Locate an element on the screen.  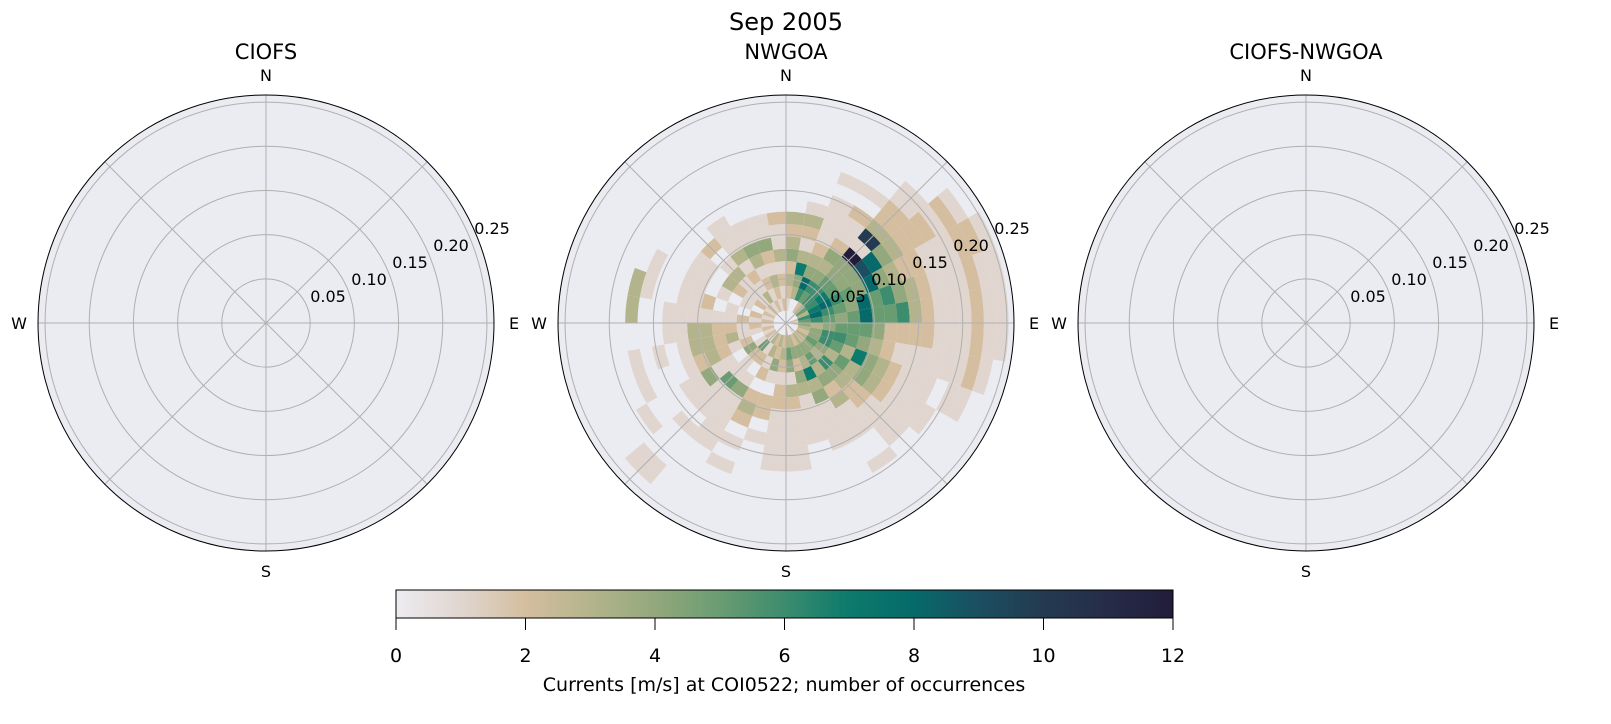
radial-tick-label: 0.20 is located at coordinates (1491, 245).